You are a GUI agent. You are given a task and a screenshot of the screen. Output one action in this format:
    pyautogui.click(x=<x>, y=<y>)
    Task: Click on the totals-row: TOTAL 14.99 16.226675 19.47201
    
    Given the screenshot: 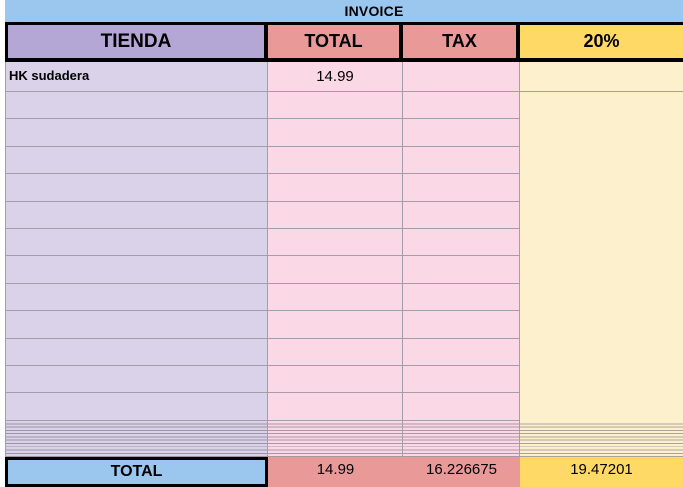 What is the action you would take?
    pyautogui.click(x=344, y=471)
    